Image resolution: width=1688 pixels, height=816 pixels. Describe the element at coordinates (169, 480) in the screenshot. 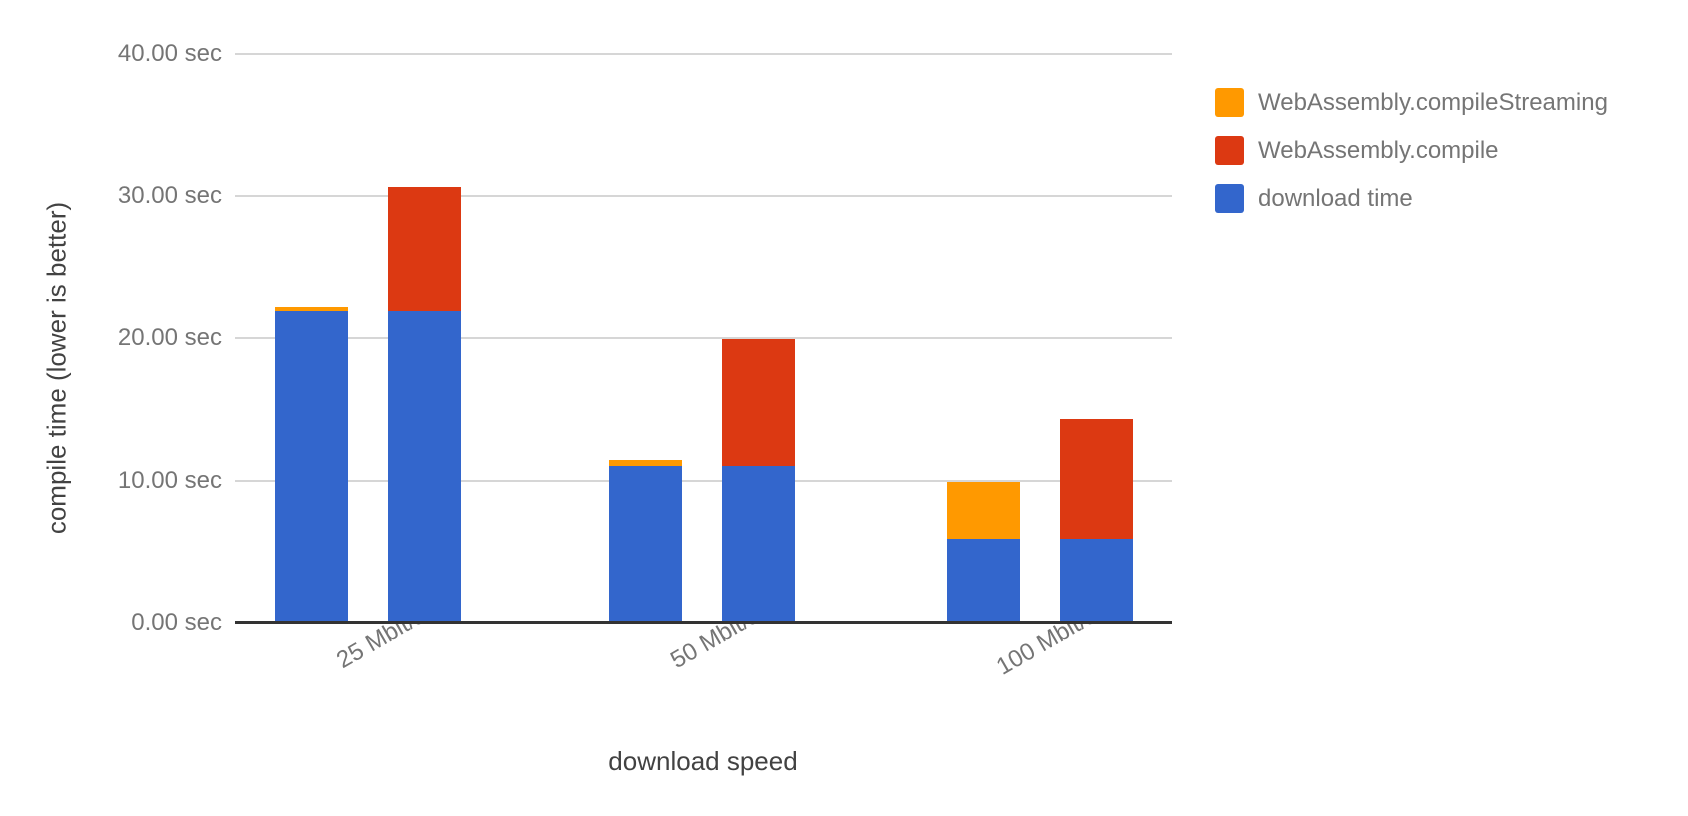

I see `y-tick-10: 10.00 sec` at that location.